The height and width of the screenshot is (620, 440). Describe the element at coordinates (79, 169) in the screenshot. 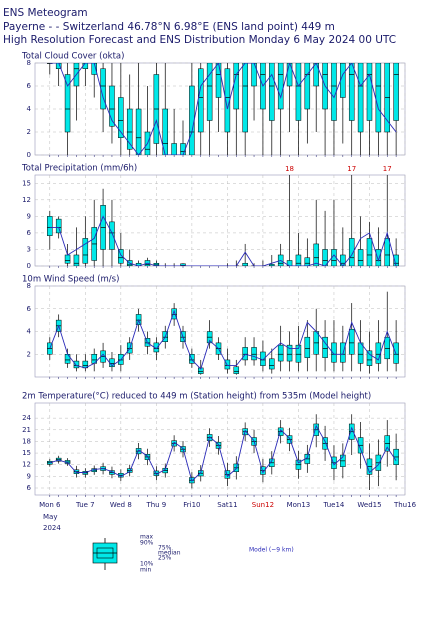

I see `panel-title: Total Precipitation (mm/6h)` at that location.